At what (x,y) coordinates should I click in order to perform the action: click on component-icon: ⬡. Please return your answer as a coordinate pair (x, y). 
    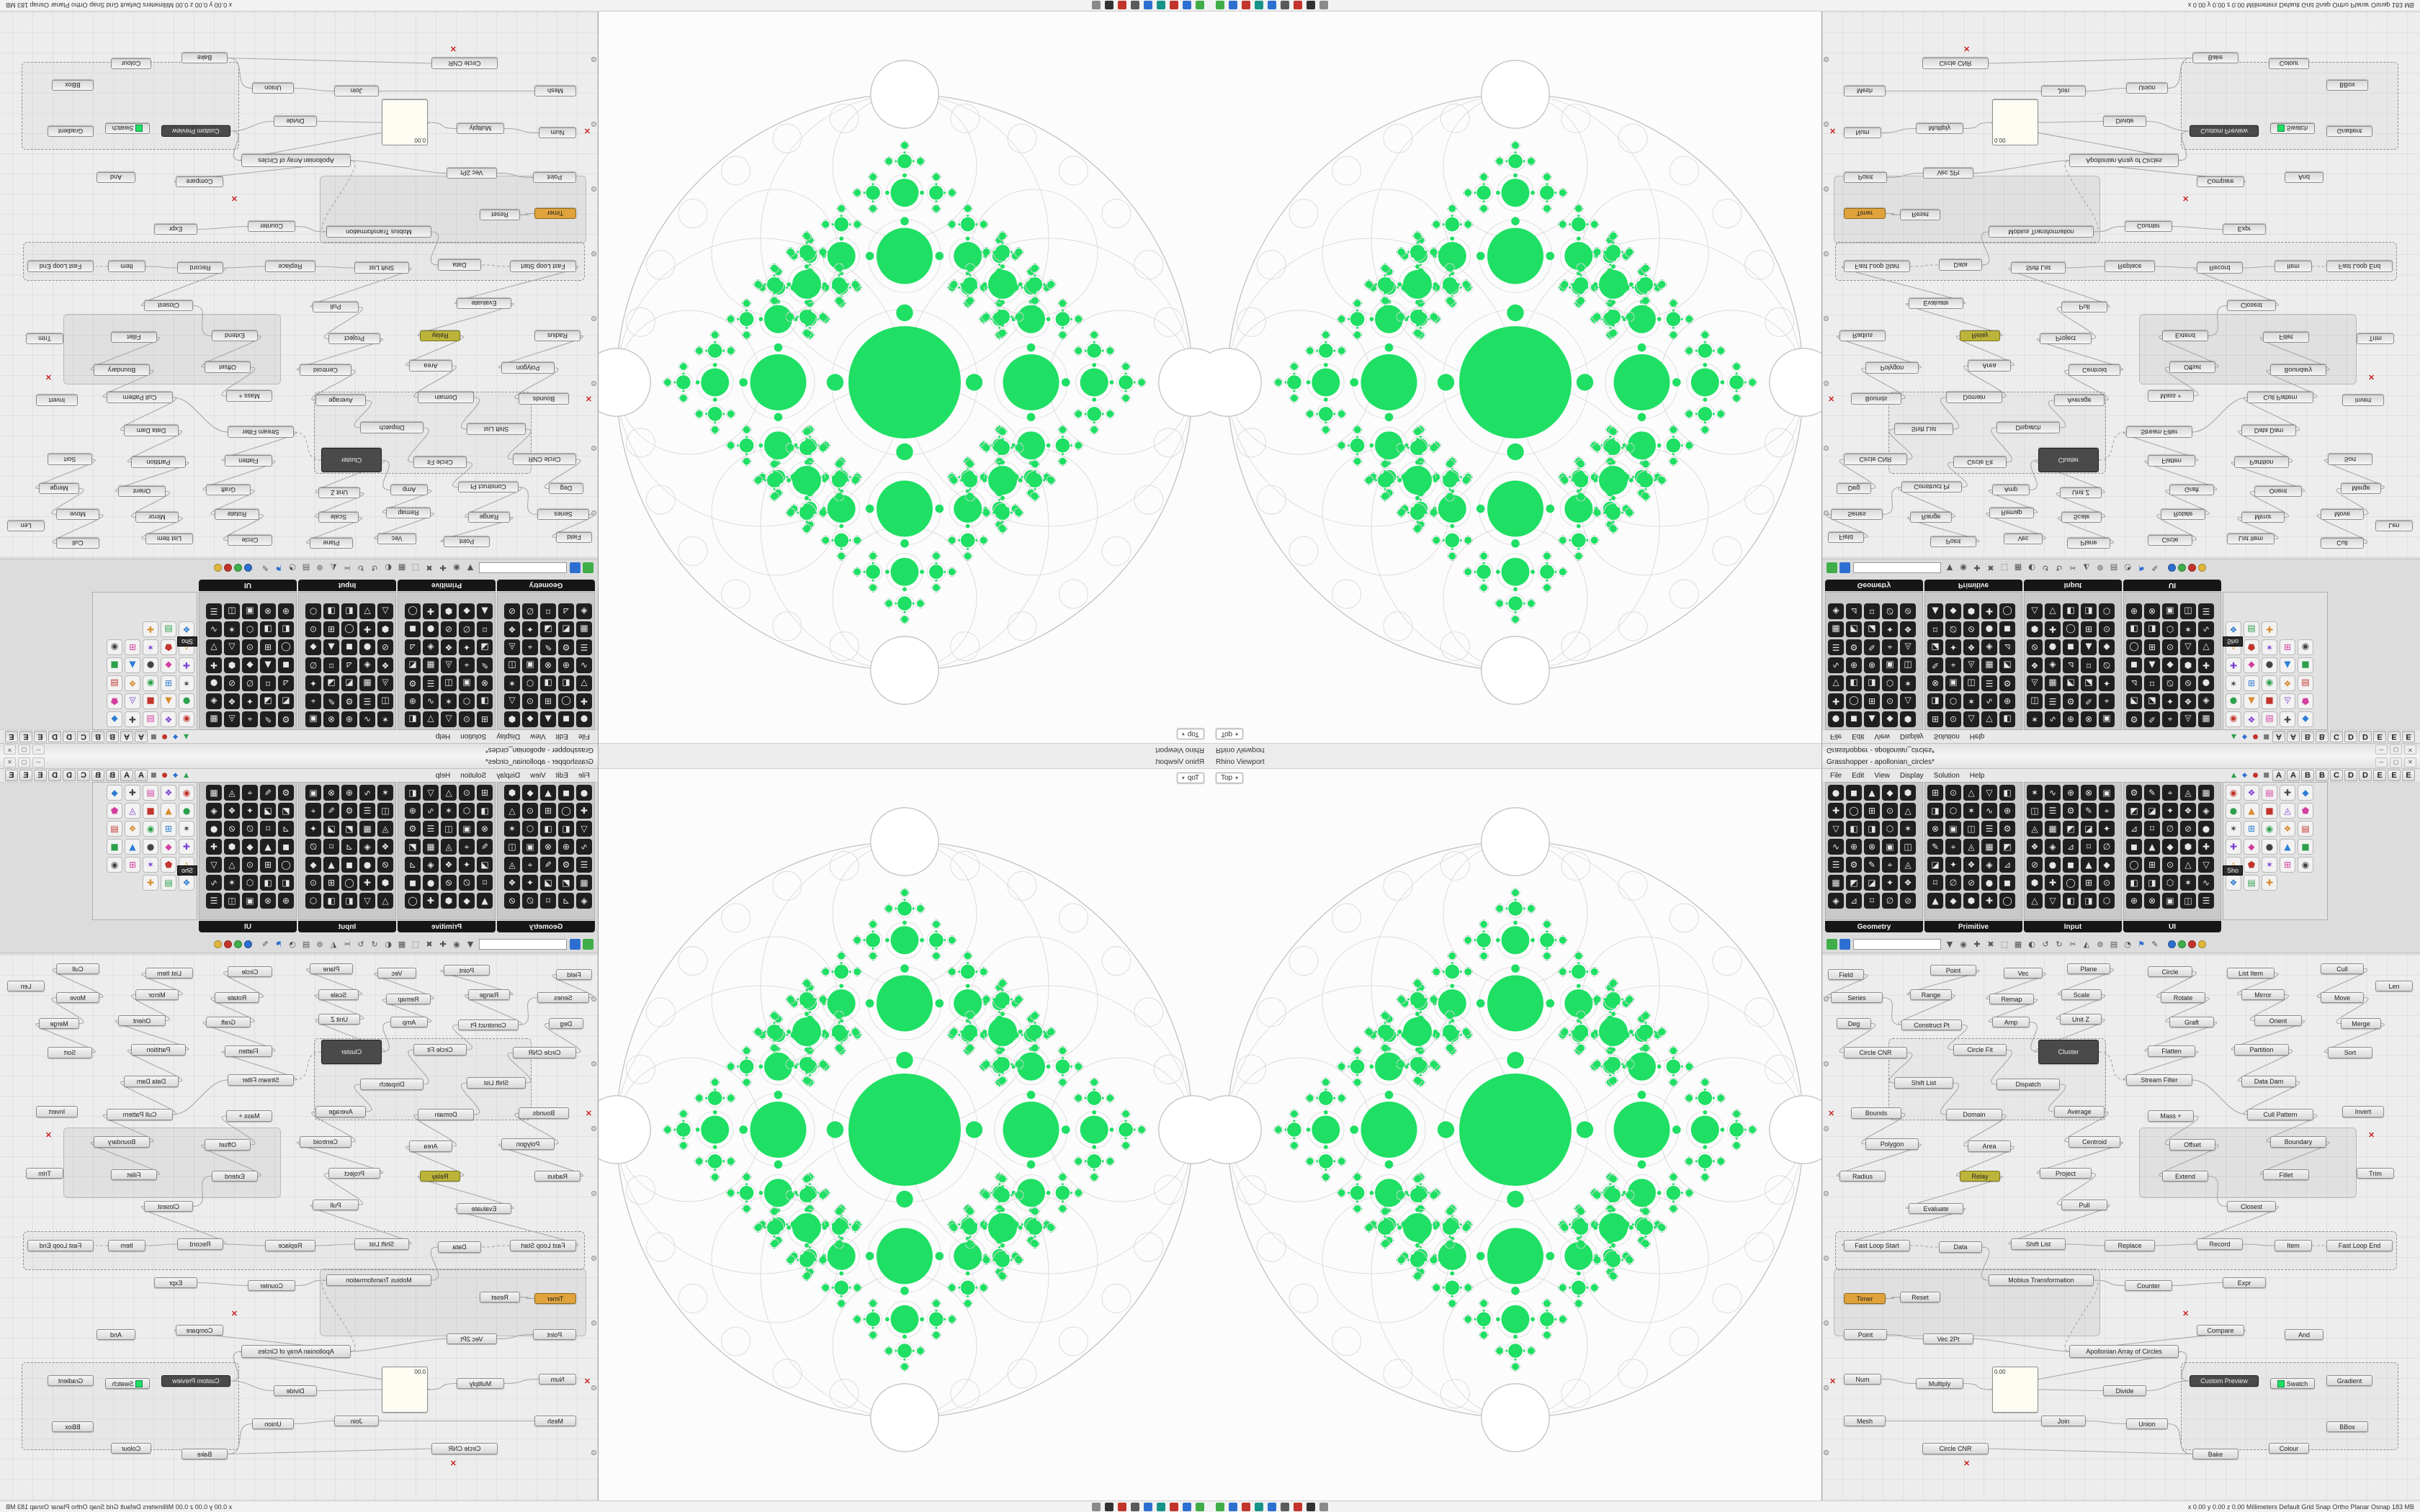
    Looking at the image, I should click on (2170, 883).